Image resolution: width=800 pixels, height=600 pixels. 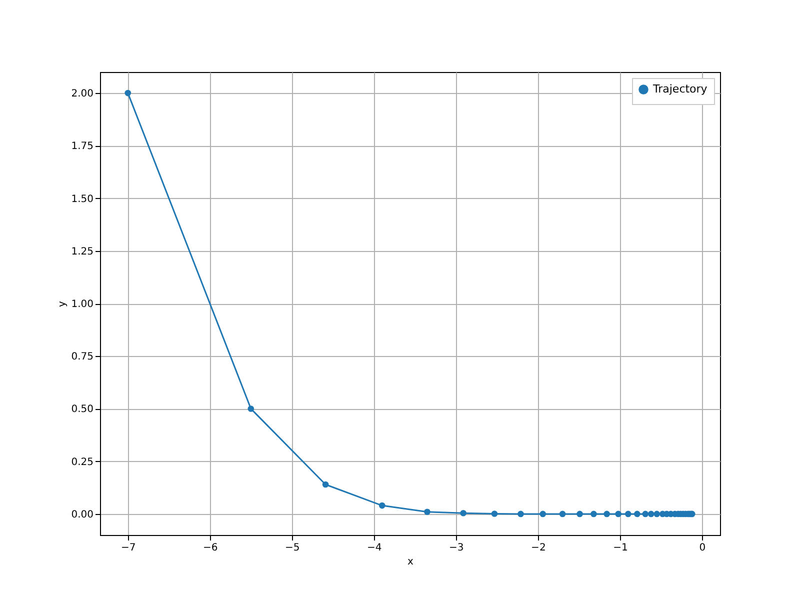 What do you see at coordinates (62, 303) in the screenshot?
I see `y-axis-title: y` at bounding box center [62, 303].